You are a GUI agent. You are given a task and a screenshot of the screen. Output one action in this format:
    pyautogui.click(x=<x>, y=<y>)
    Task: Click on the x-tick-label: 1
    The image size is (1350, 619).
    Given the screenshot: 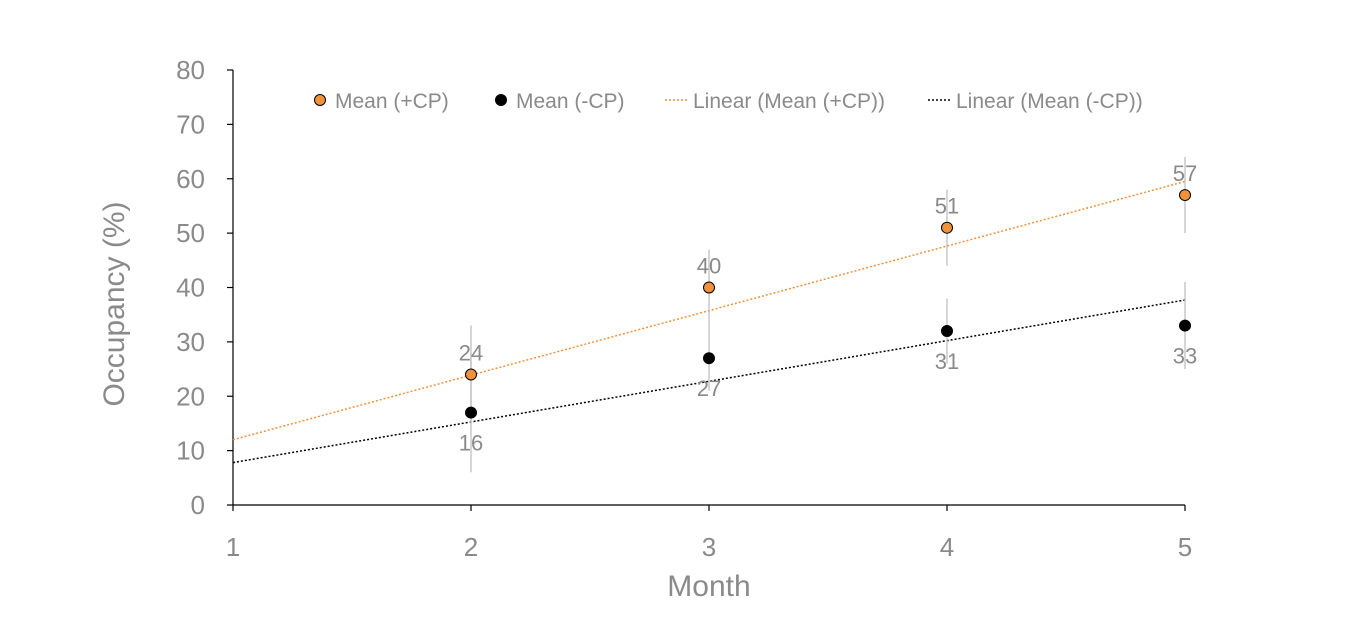 What is the action you would take?
    pyautogui.click(x=233, y=547)
    